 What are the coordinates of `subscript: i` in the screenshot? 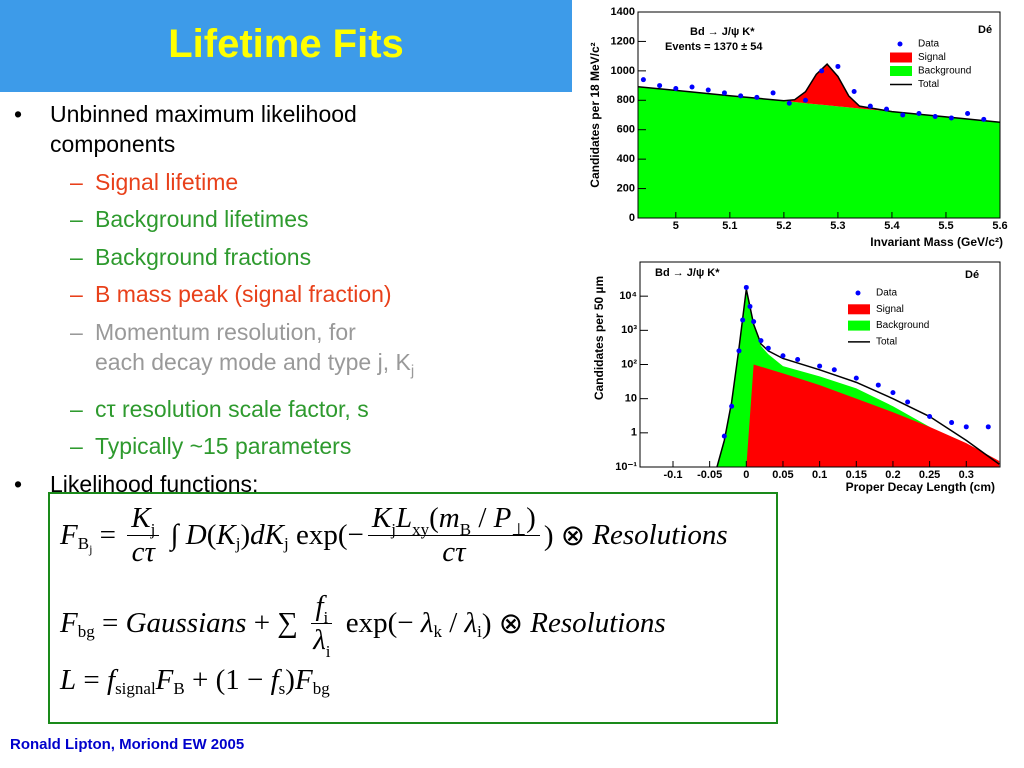 It's located at (328, 651).